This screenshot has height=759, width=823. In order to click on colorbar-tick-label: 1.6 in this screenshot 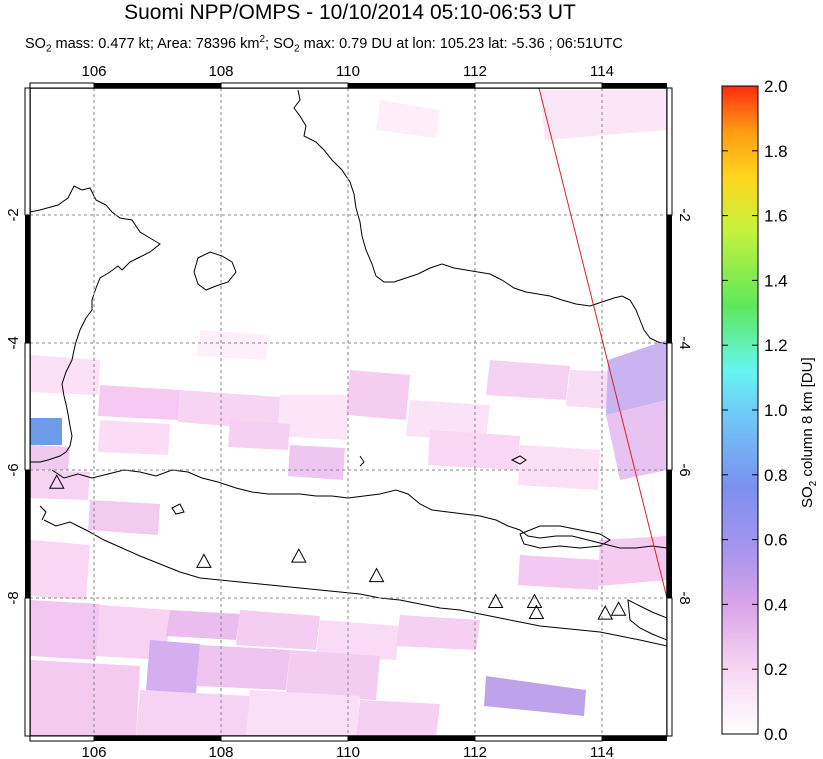, I will do `click(776, 216)`.